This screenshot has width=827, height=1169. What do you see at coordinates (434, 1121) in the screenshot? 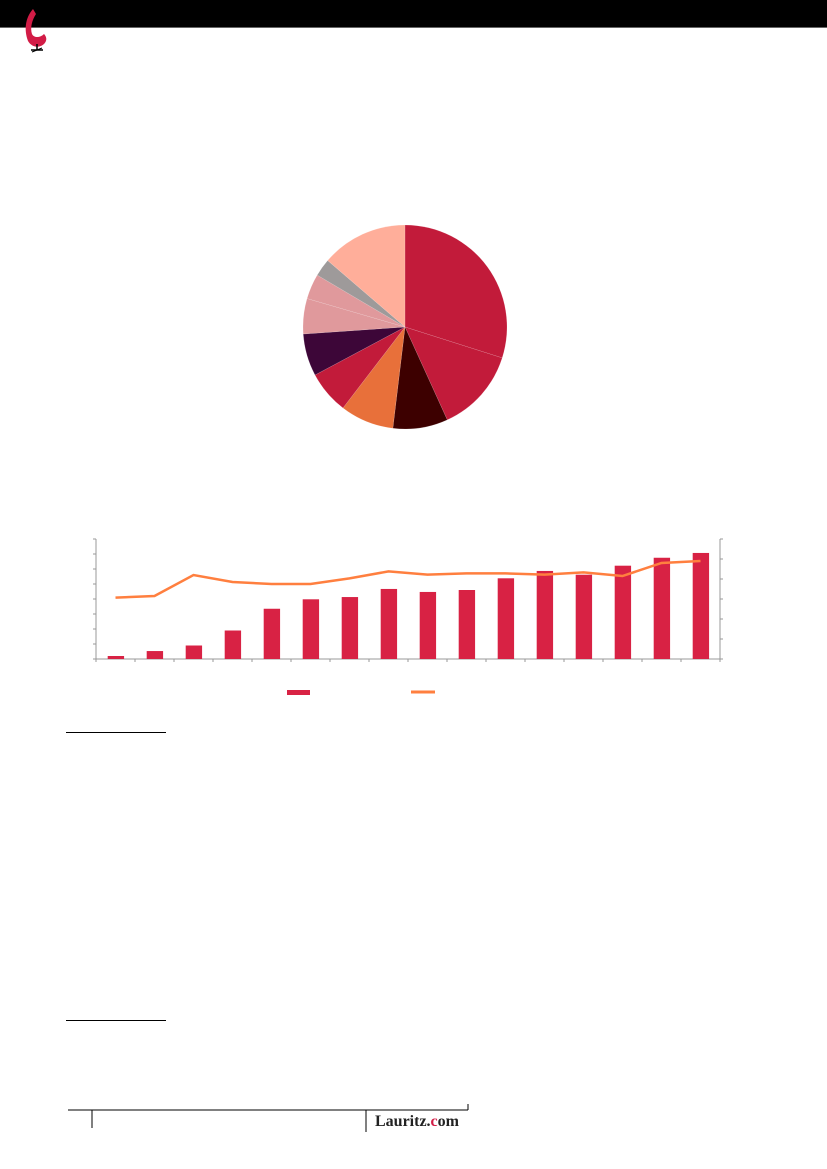
I see `logo-text: c` at bounding box center [434, 1121].